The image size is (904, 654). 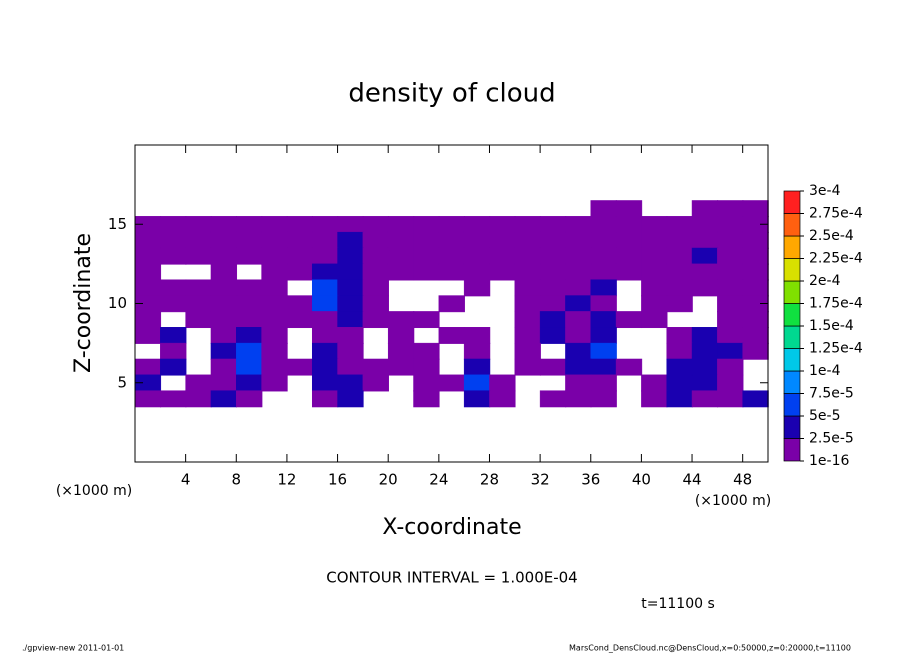 I want to click on y-axis-label: Z-coordinate, so click(x=83, y=303).